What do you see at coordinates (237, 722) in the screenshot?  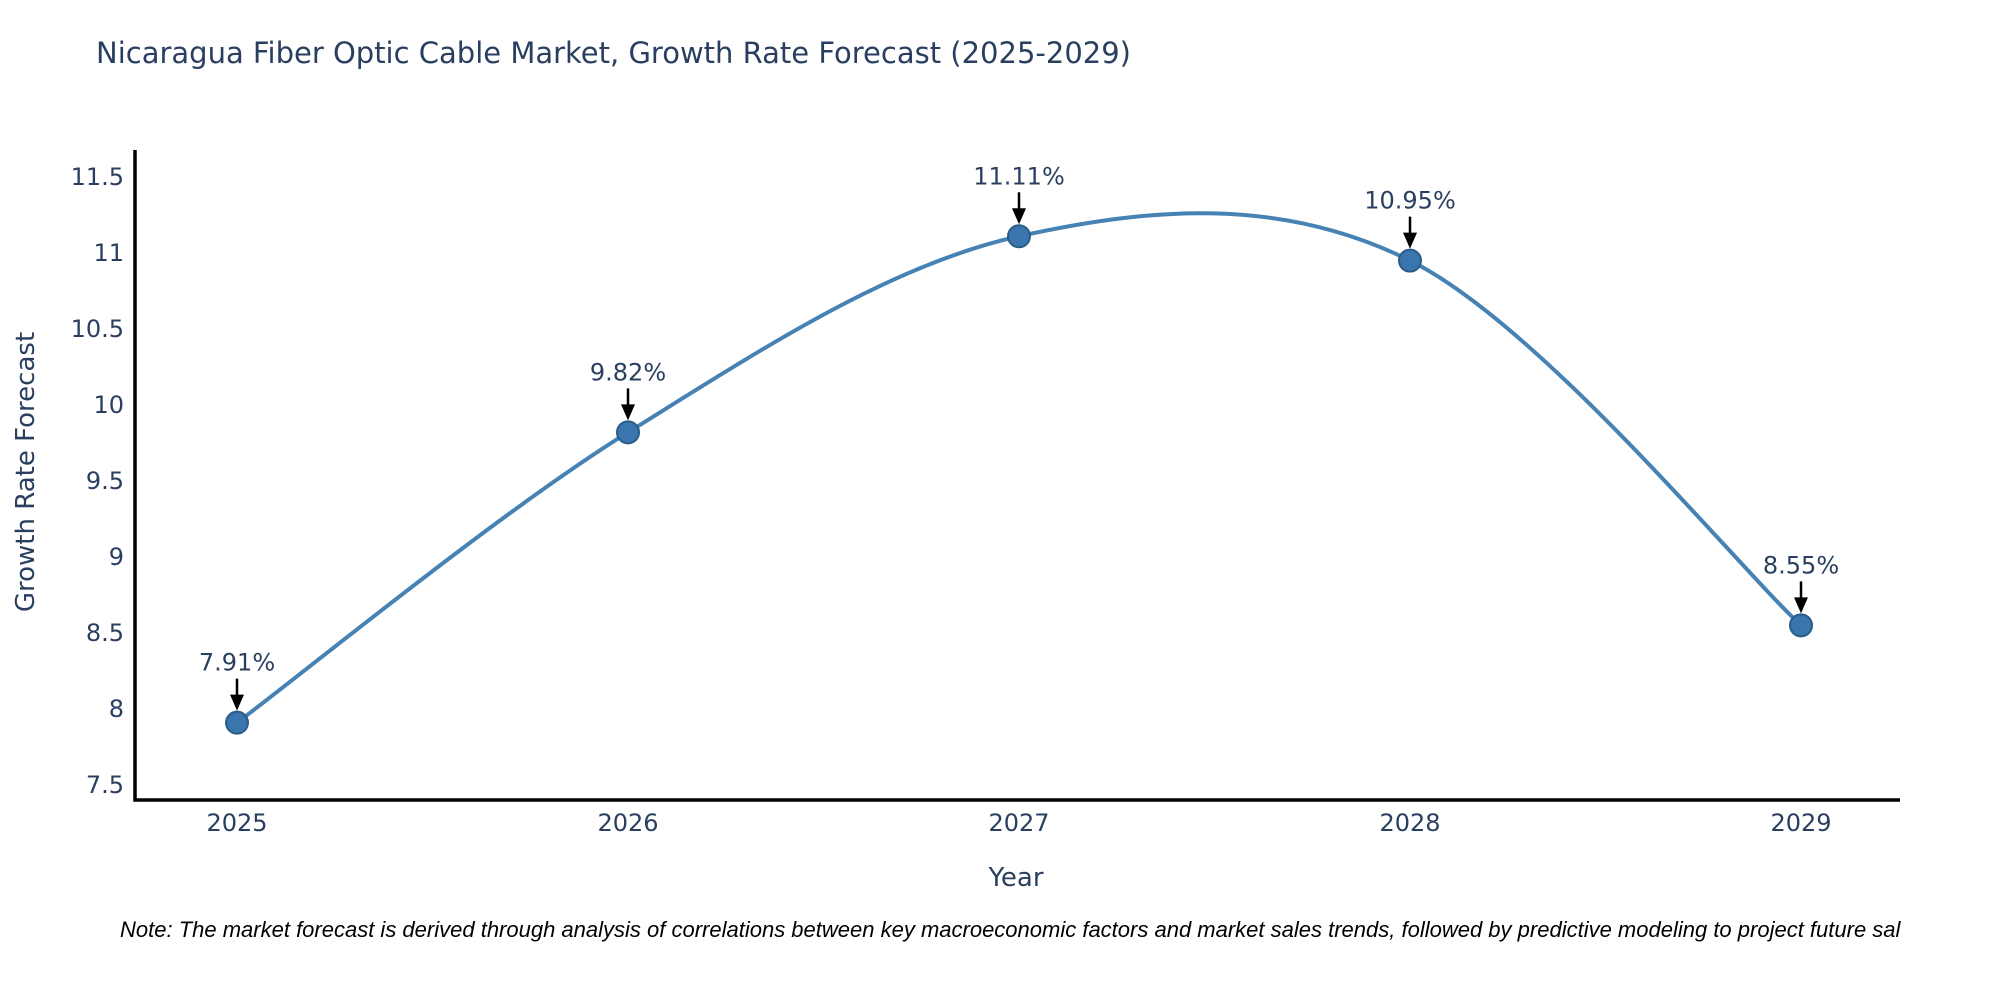 I see `data-point-2025` at bounding box center [237, 722].